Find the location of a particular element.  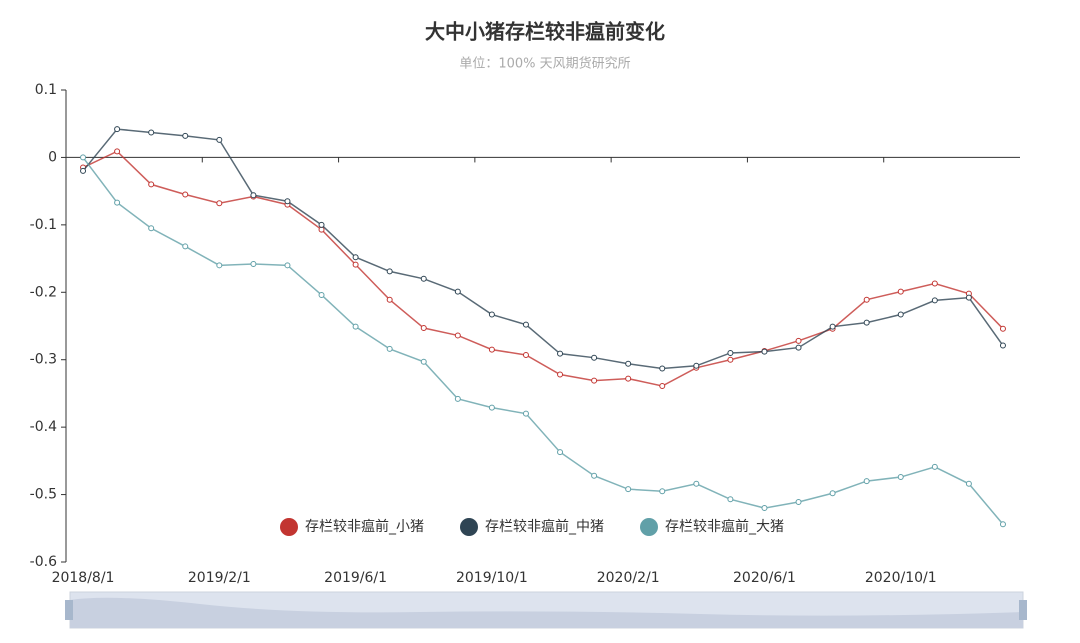

chart-title: 大中小猪存栏较非瘟前变化 is located at coordinates (545, 32).